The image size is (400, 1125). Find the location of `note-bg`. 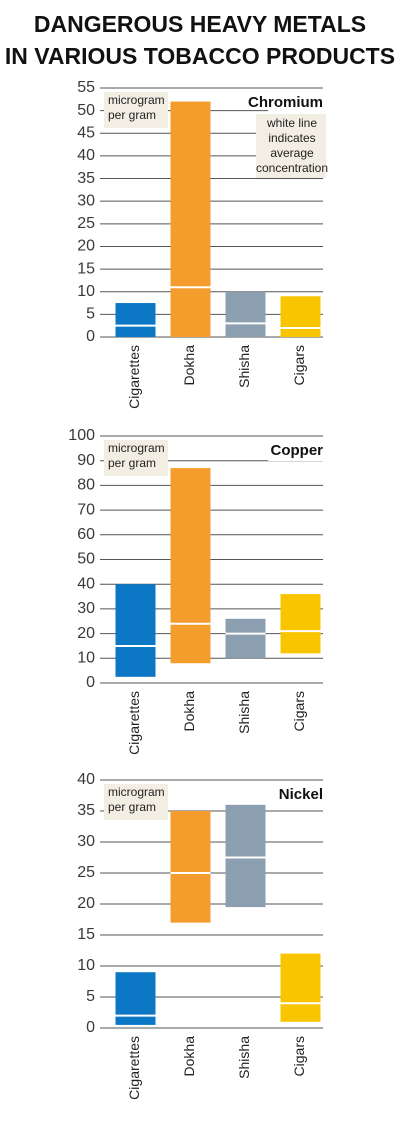

note-bg is located at coordinates (291, 146).